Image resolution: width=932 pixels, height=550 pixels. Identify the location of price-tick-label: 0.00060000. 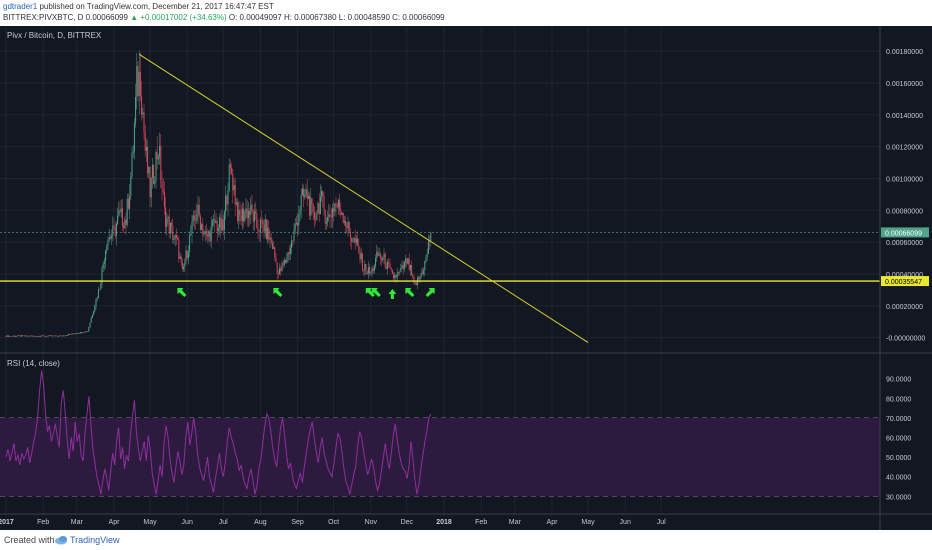
(904, 243).